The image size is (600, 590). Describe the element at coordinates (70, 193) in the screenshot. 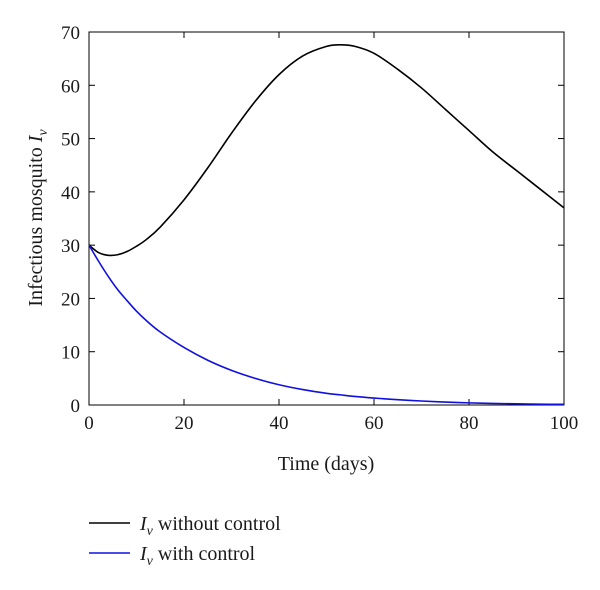

I see `y-tick-label: 40` at that location.